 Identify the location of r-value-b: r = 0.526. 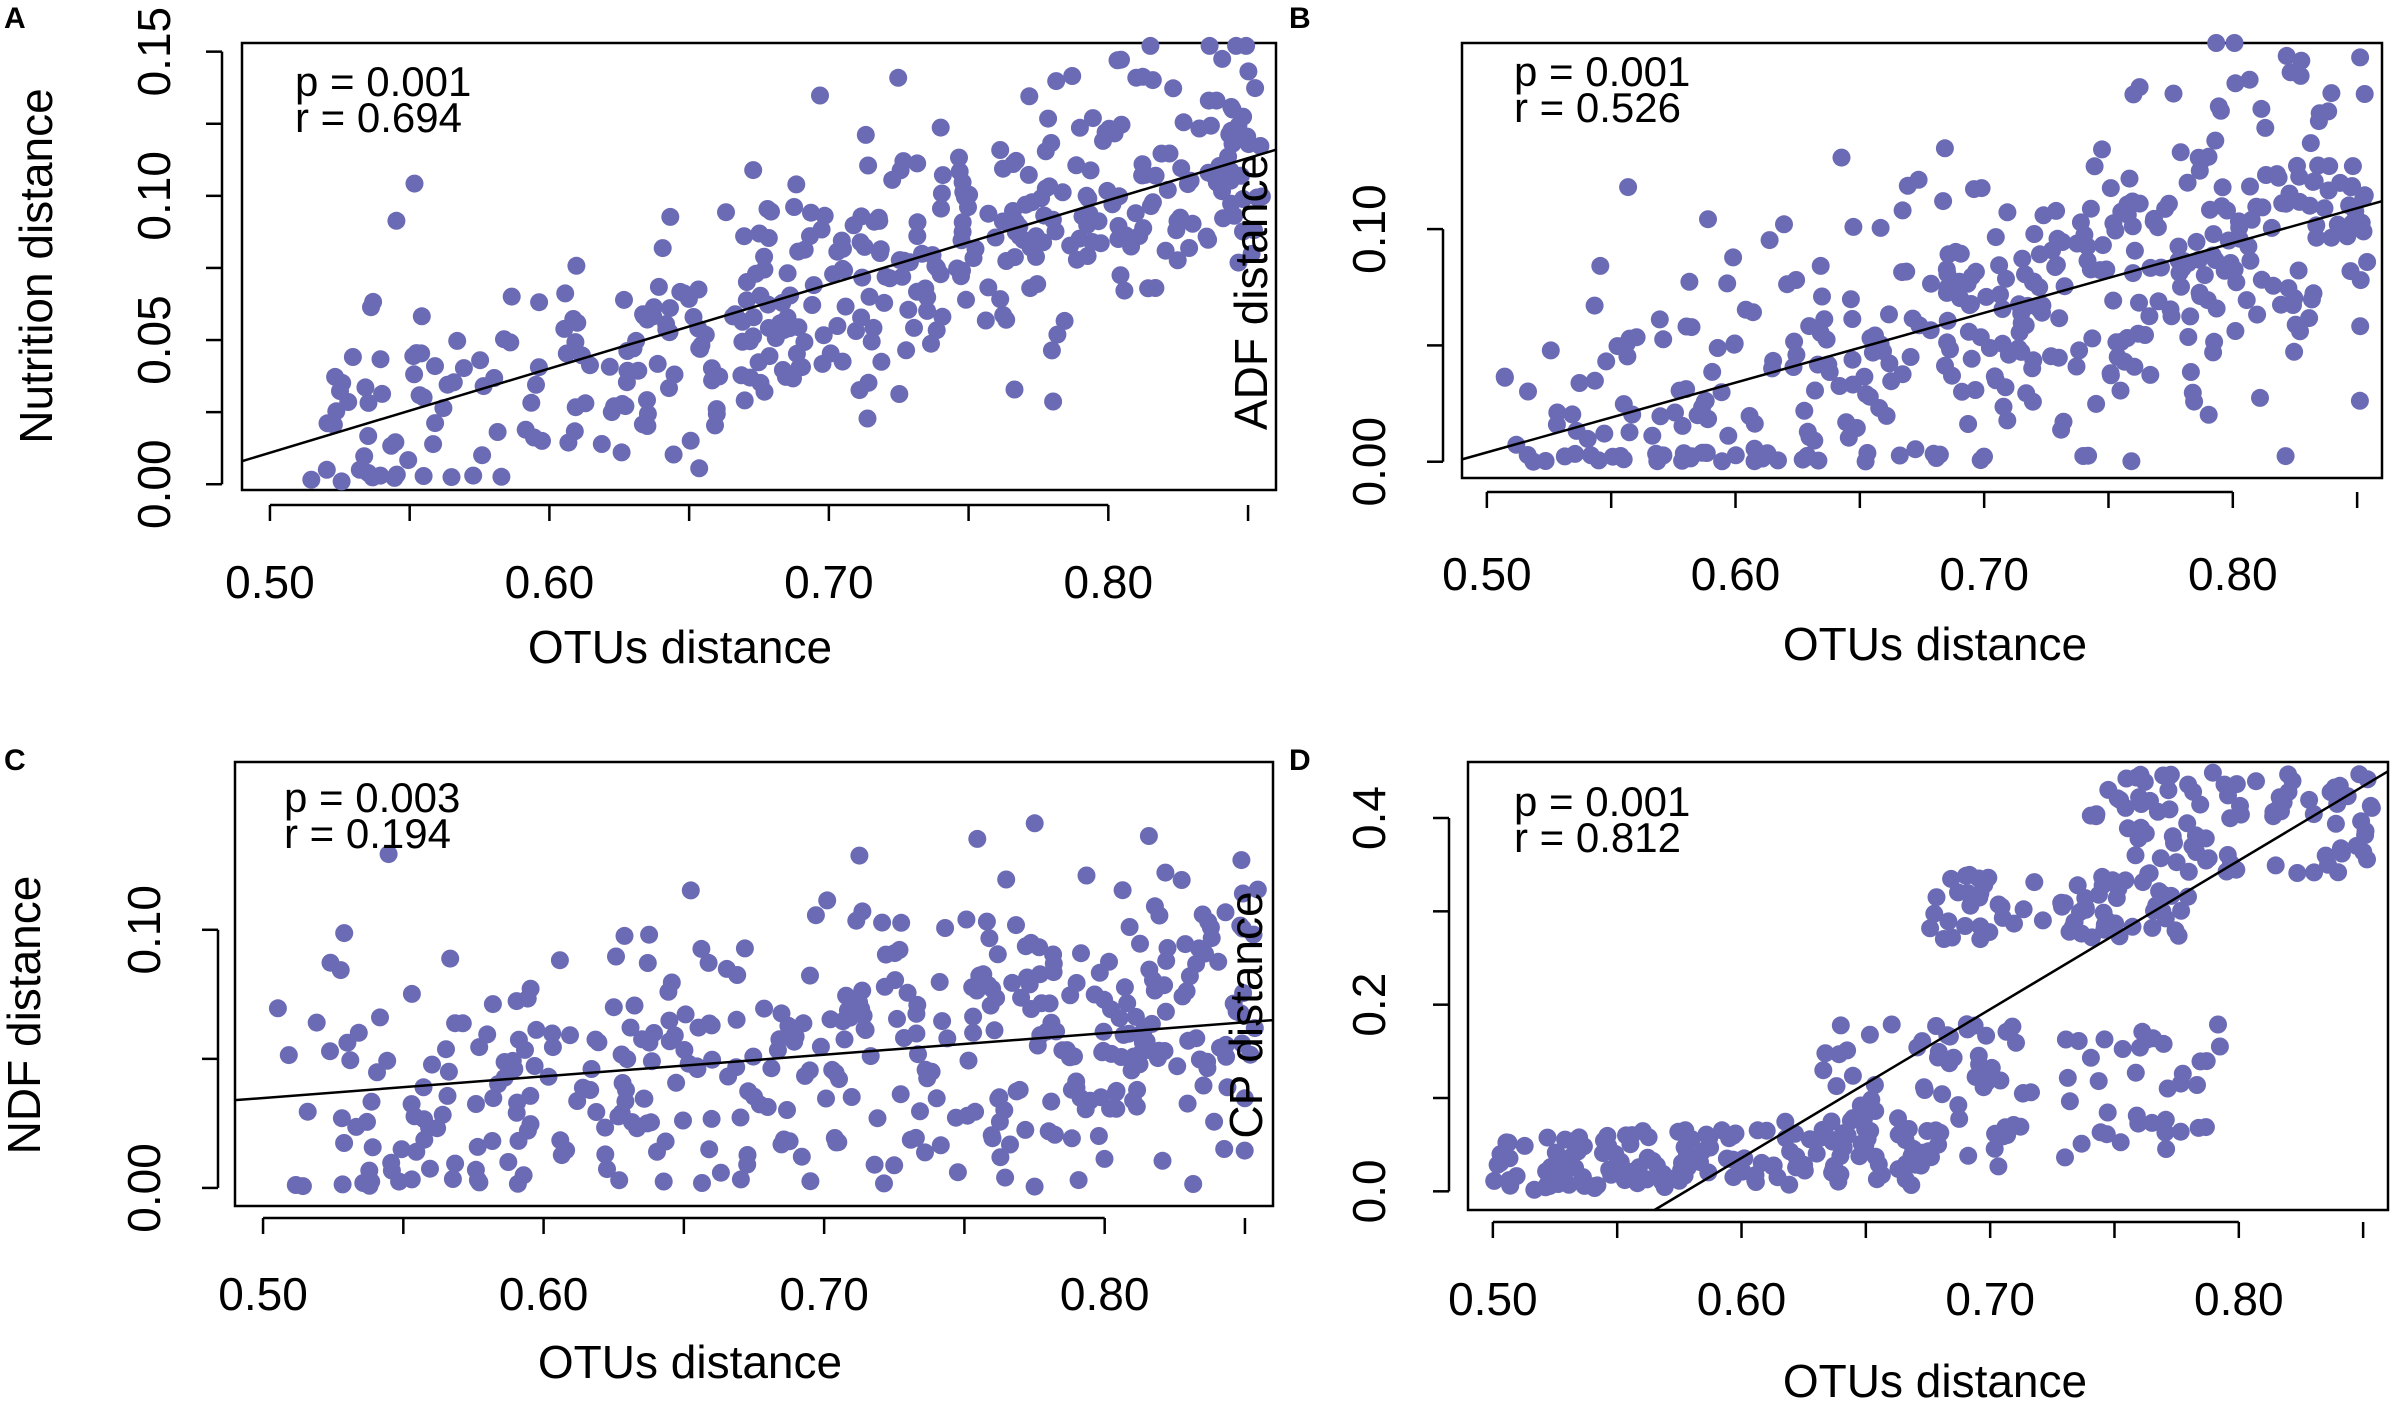
(1597, 107).